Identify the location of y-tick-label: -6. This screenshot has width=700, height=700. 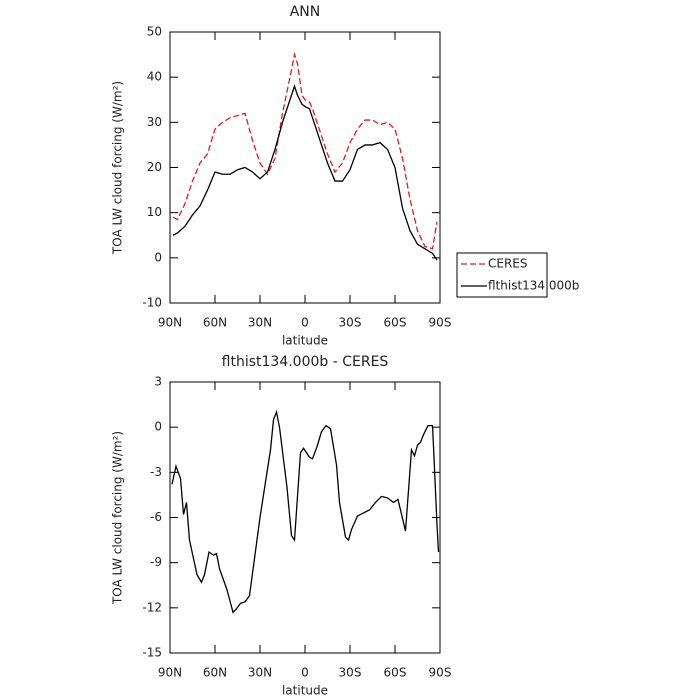
(156, 517).